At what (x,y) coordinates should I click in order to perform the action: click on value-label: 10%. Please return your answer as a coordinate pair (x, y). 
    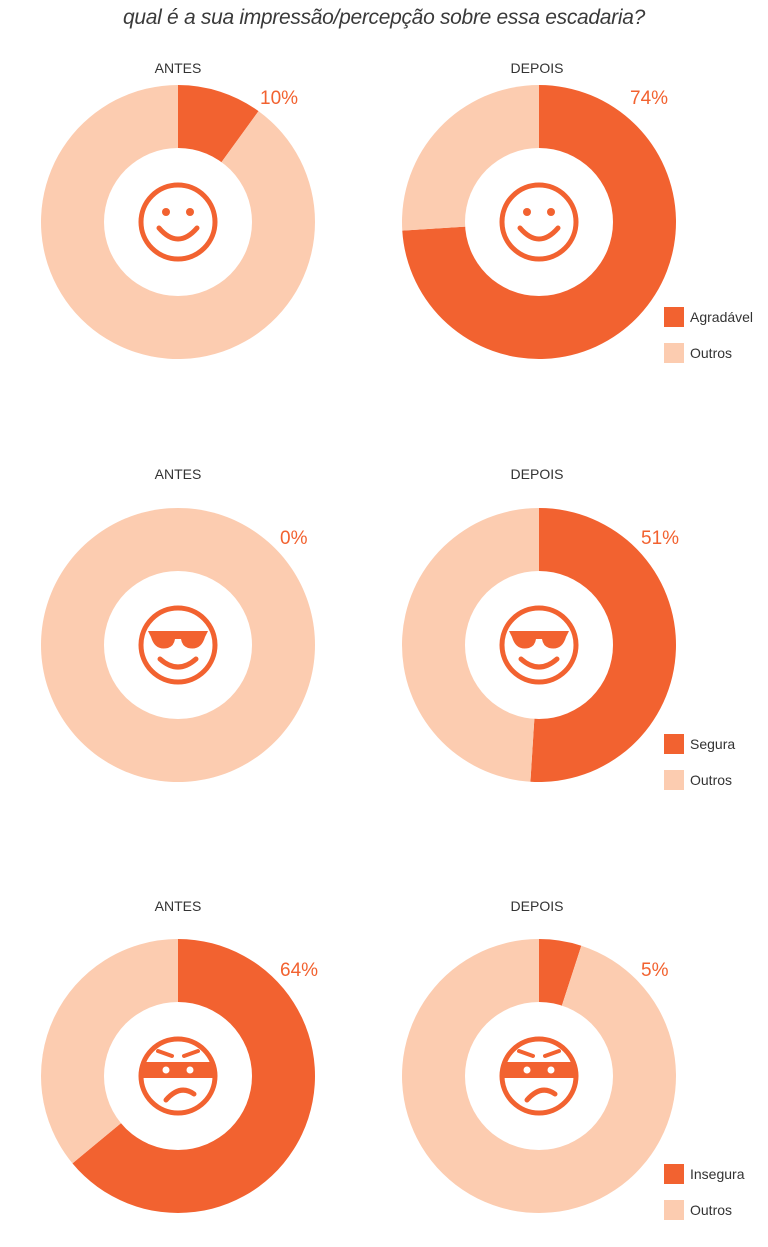
    Looking at the image, I should click on (279, 98).